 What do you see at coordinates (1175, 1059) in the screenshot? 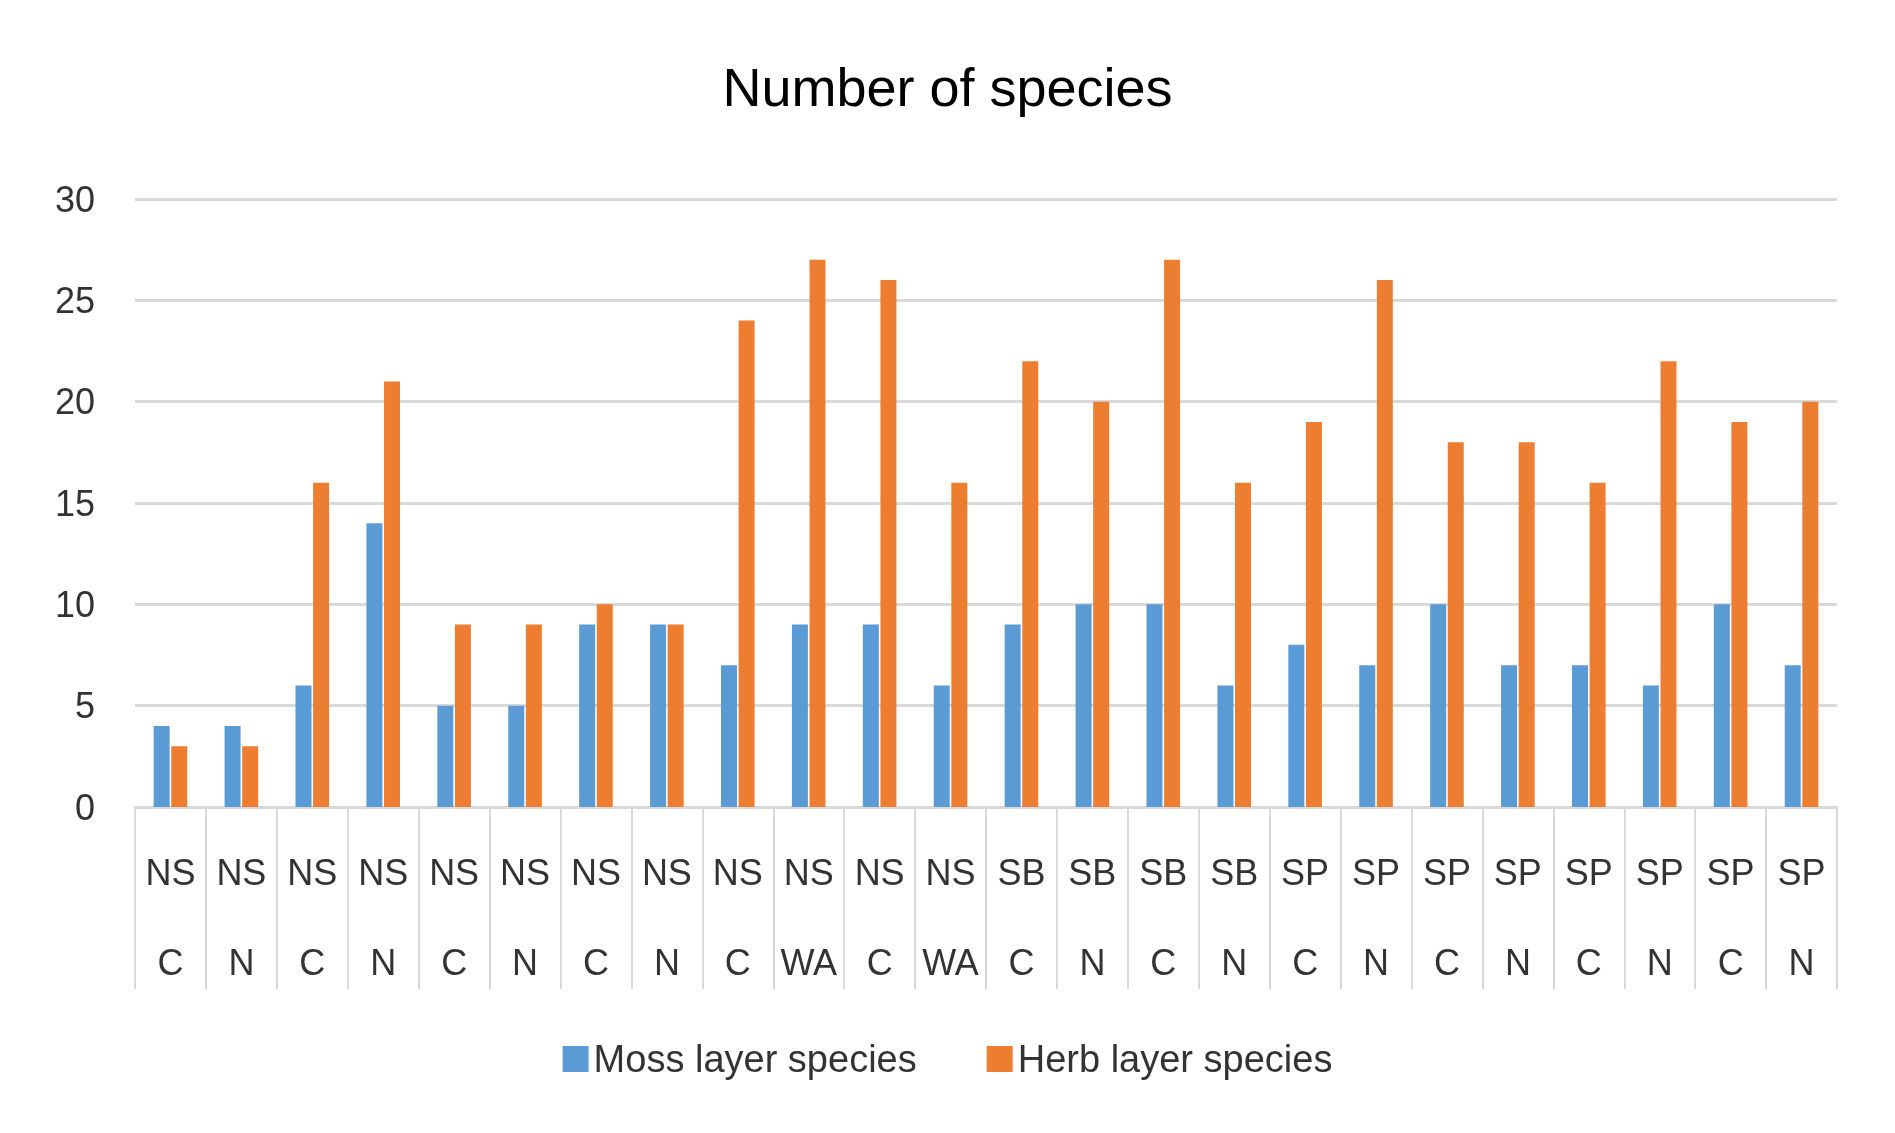
I see `legend-label: Herb layer species` at bounding box center [1175, 1059].